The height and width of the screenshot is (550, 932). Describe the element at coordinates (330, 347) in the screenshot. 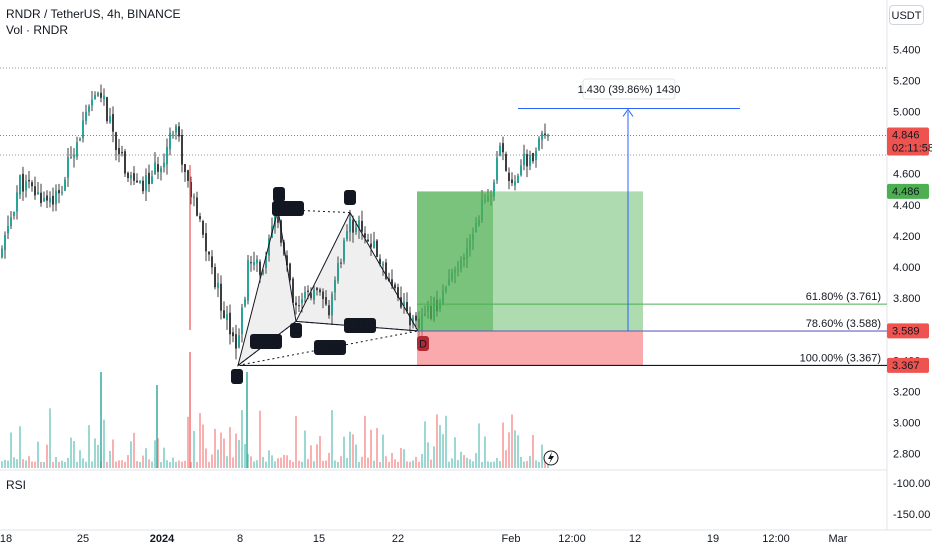

I see `ratio-badge` at that location.